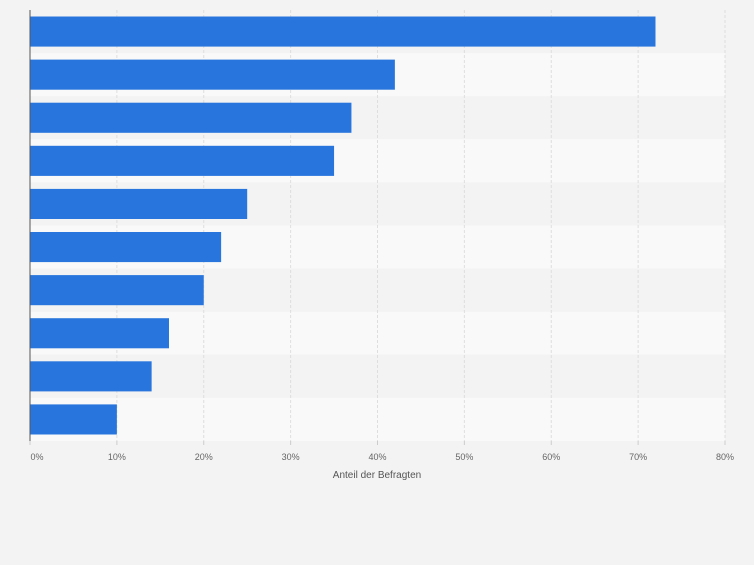  Describe the element at coordinates (377, 457) in the screenshot. I see `x-tick-label: 40%` at that location.